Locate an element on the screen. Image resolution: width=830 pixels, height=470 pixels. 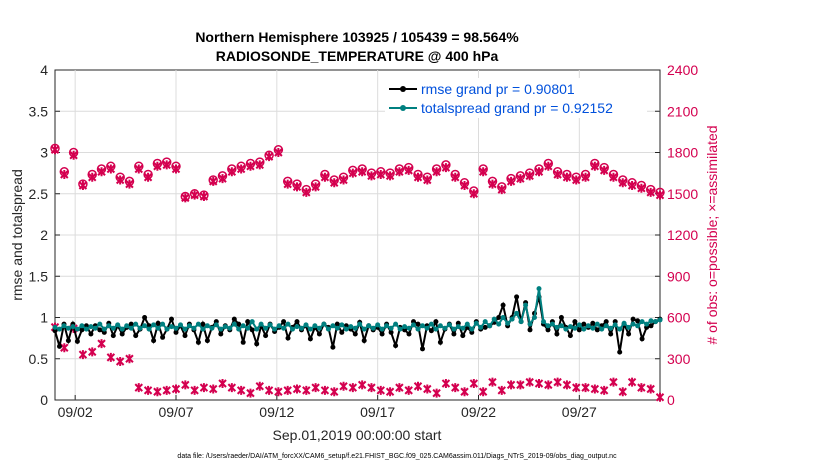
y-axis-label-left: rmse and totalspread is located at coordinates (17, 235).